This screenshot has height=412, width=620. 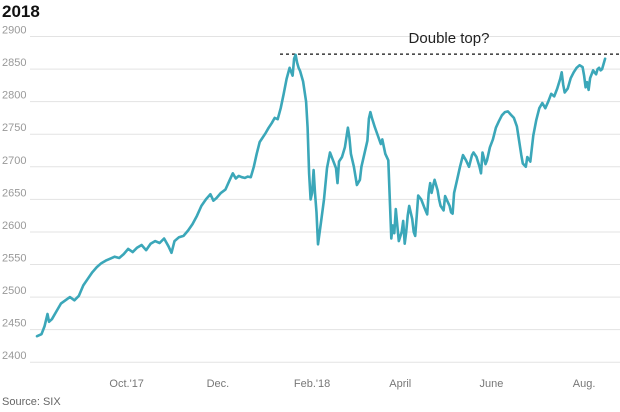 I want to click on x-tick-label: Oct.'17, so click(x=126, y=384).